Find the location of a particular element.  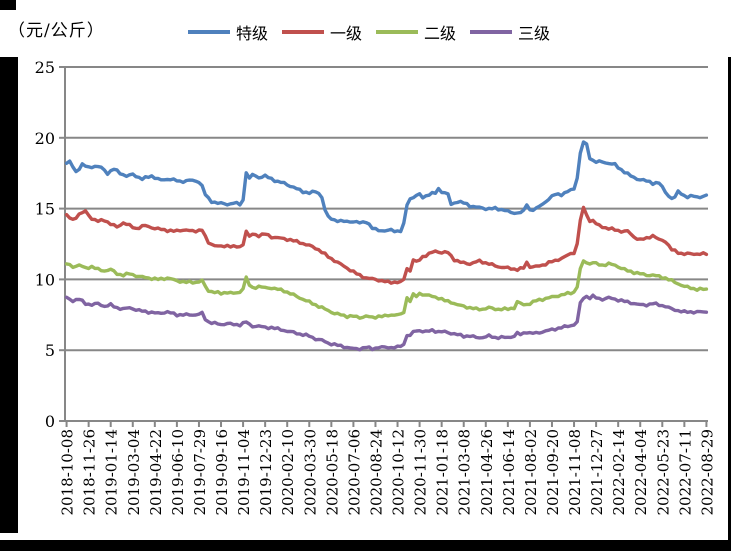

x-tick-label: 2020-10-12 is located at coordinates (399, 472).